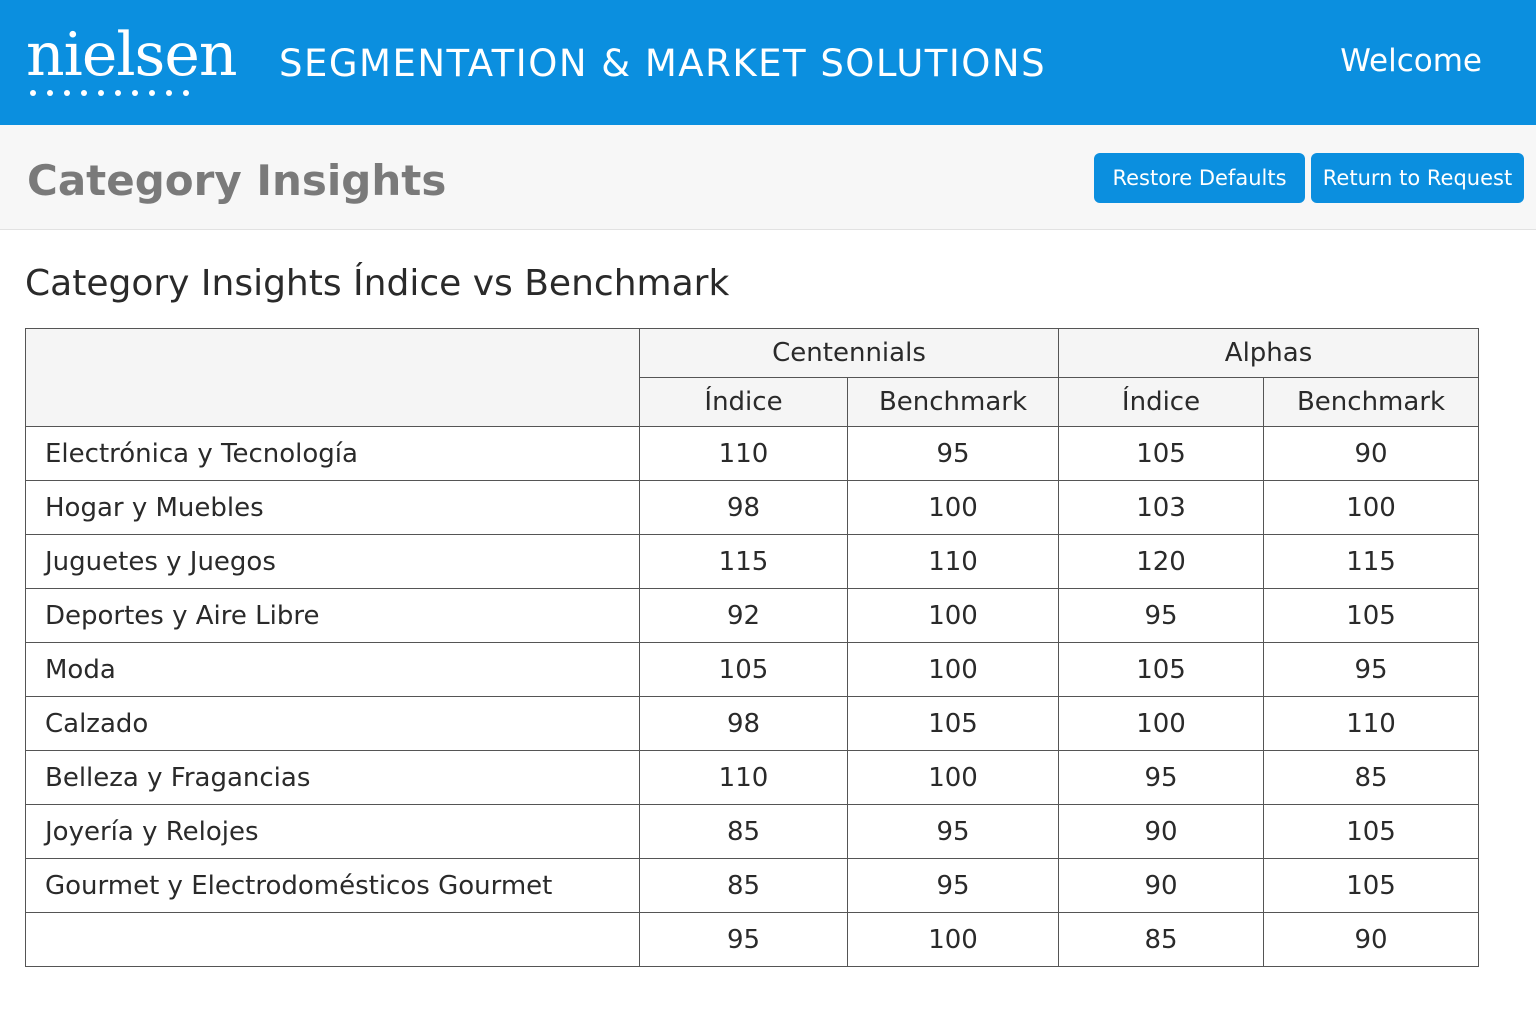  I want to click on table-row: Electrónica y Tecnología 110 95 105 90, so click(752, 453).